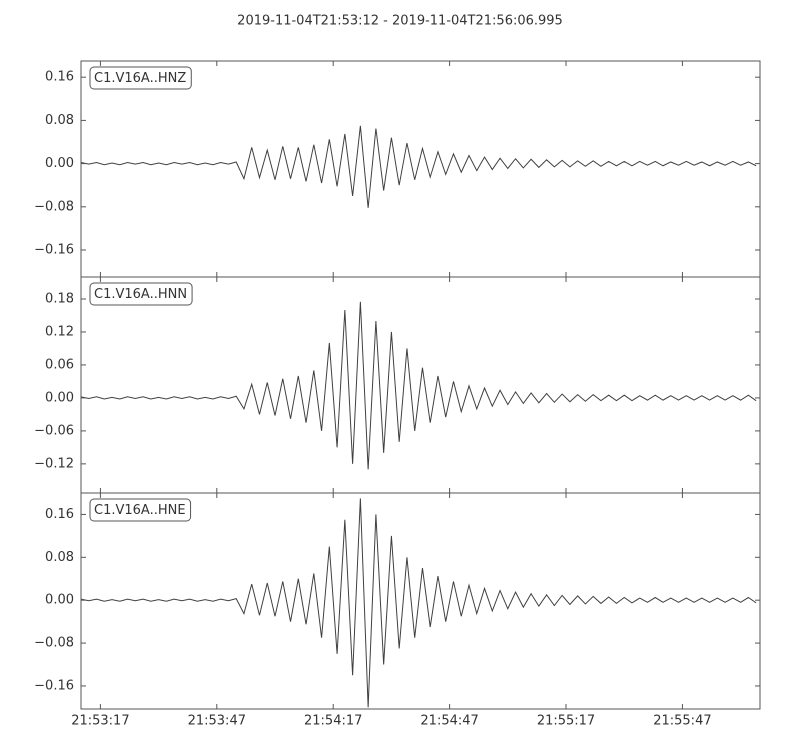  I want to click on legend-label: C1.V16A..HNE, so click(140, 510).